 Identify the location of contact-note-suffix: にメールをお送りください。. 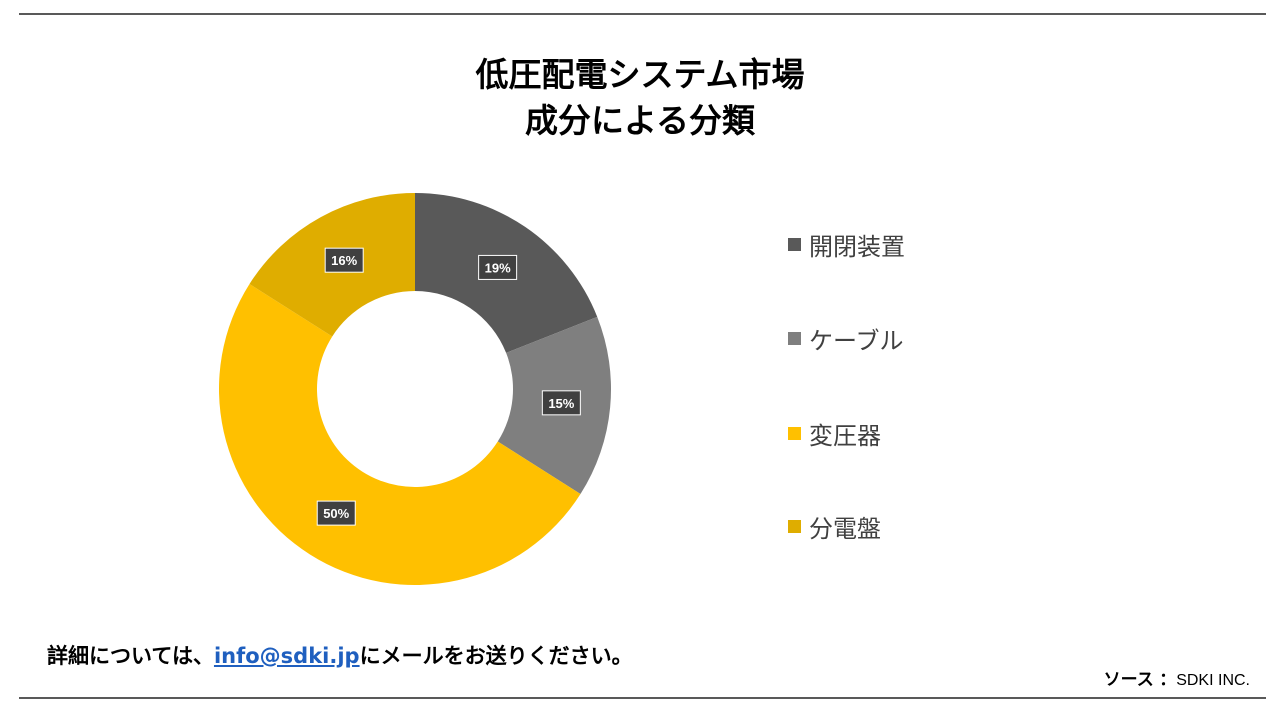
(496, 656).